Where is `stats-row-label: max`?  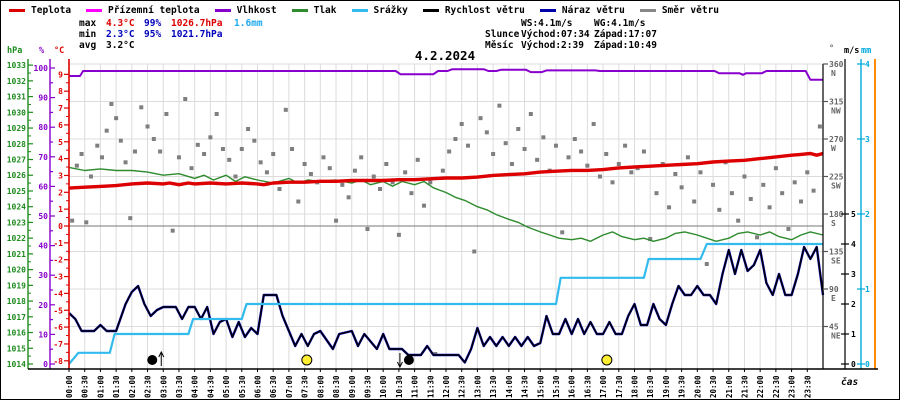 stats-row-label: max is located at coordinates (88, 23).